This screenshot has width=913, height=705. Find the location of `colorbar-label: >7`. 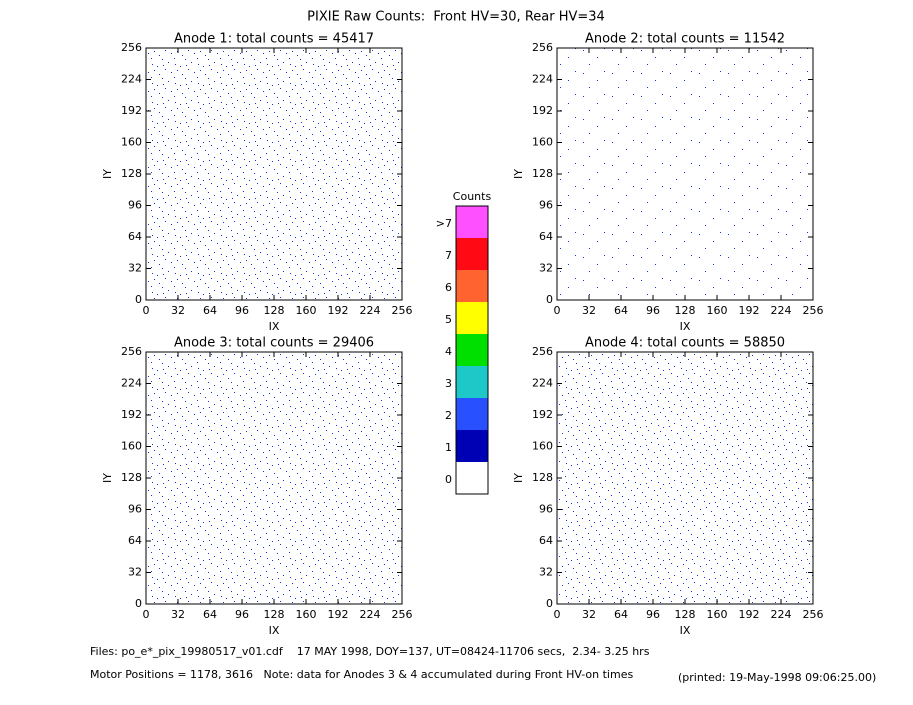

colorbar-label: >7 is located at coordinates (444, 223).